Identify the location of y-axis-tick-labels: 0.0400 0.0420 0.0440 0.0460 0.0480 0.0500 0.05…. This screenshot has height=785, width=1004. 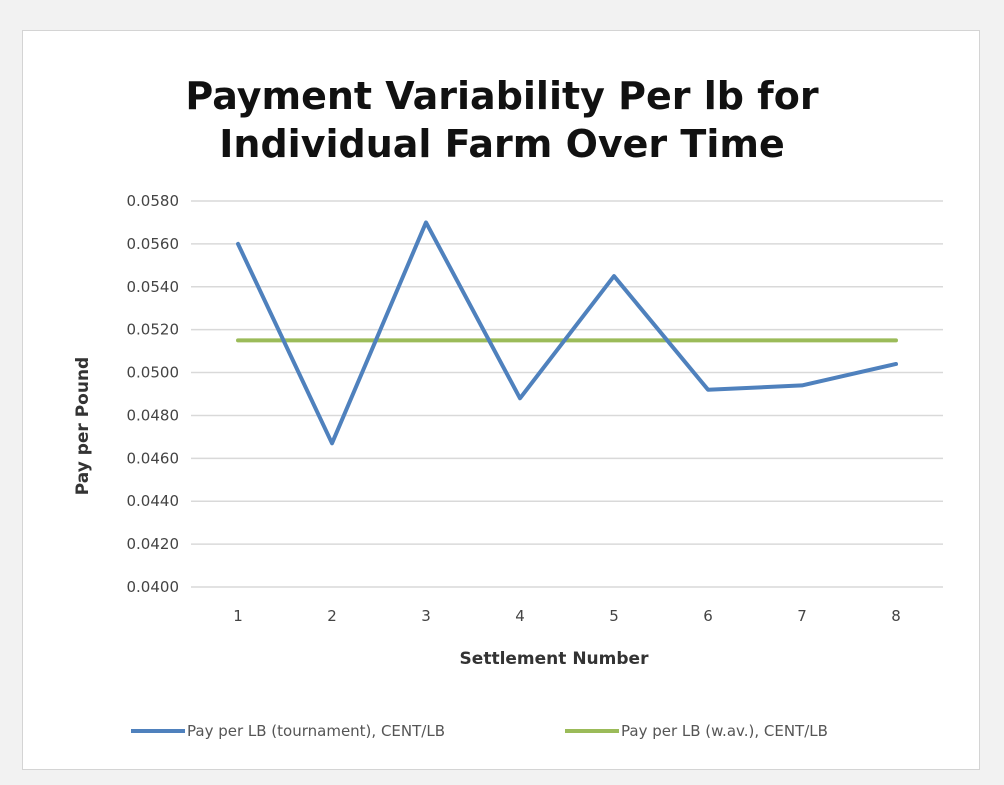
(153, 394).